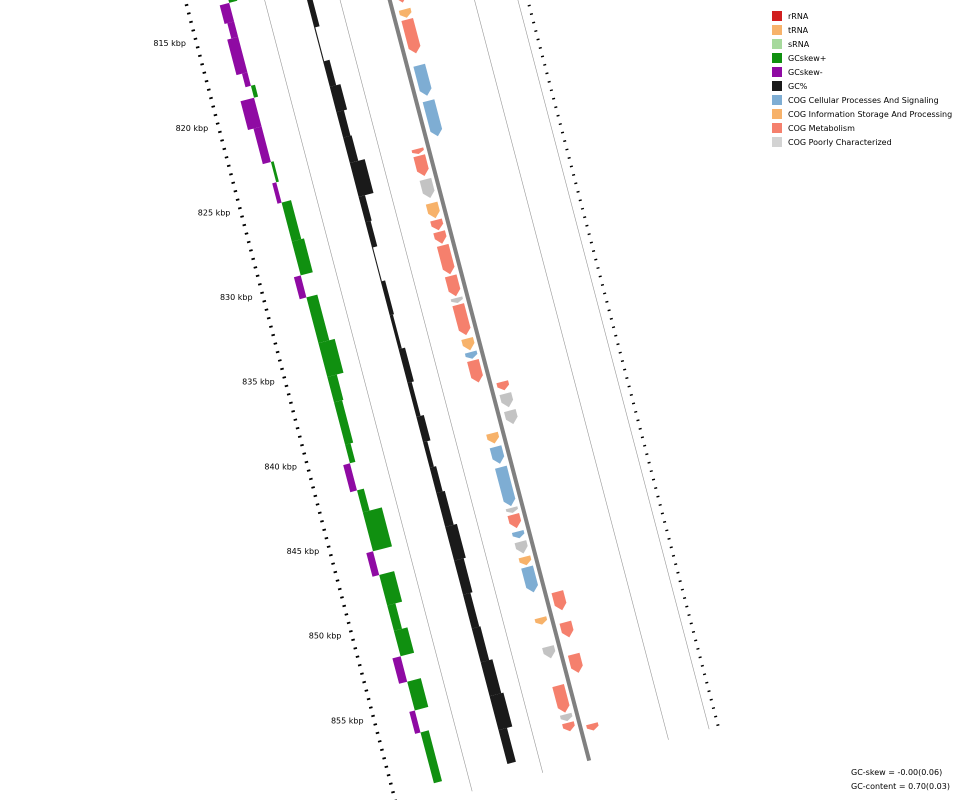 The height and width of the screenshot is (800, 960). Describe the element at coordinates (798, 30) in the screenshot. I see `legend-label: tRNA` at that location.